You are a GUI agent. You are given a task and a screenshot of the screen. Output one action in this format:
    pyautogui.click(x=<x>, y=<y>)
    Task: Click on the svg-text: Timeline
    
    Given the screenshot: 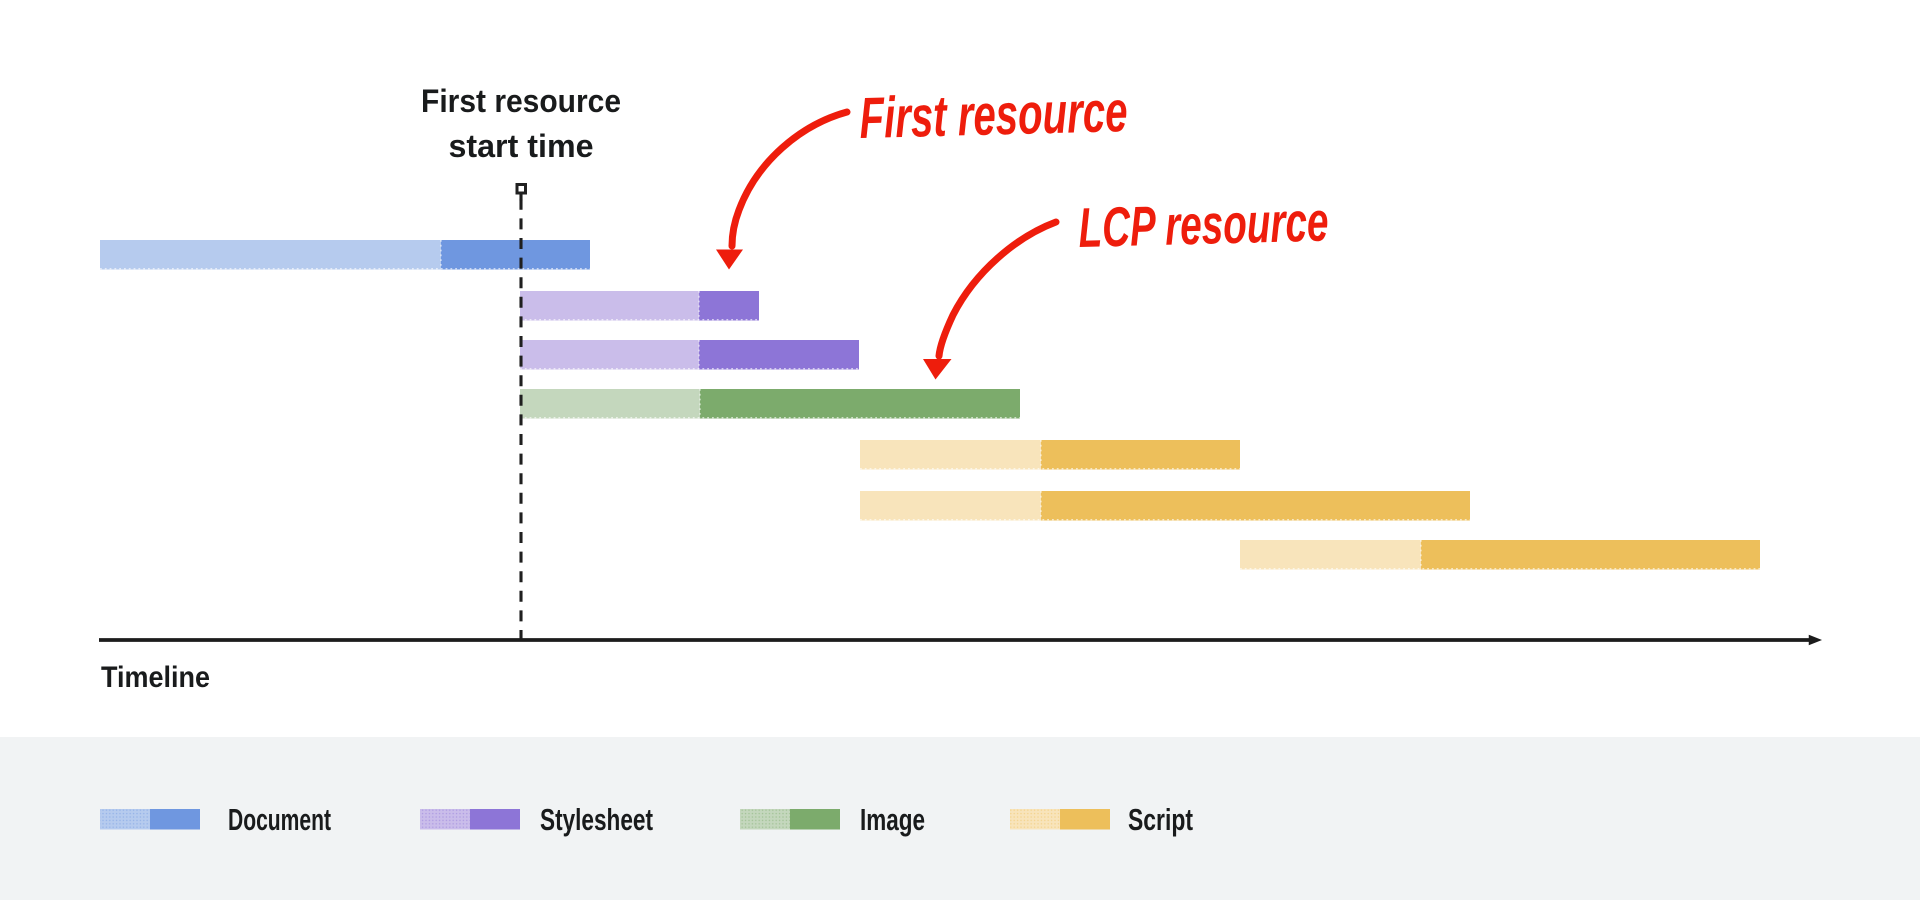 What is the action you would take?
    pyautogui.click(x=155, y=677)
    